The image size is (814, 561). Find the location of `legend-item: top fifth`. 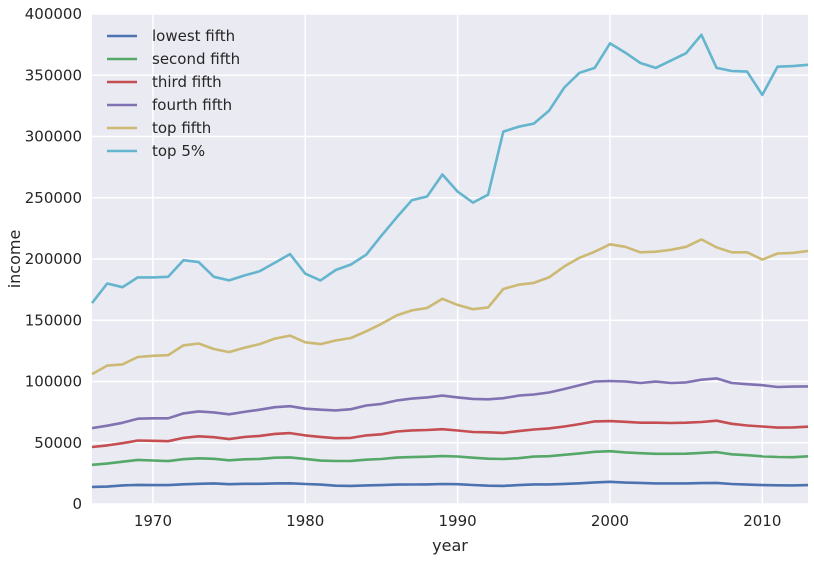

legend-item: top fifth is located at coordinates (159, 128).